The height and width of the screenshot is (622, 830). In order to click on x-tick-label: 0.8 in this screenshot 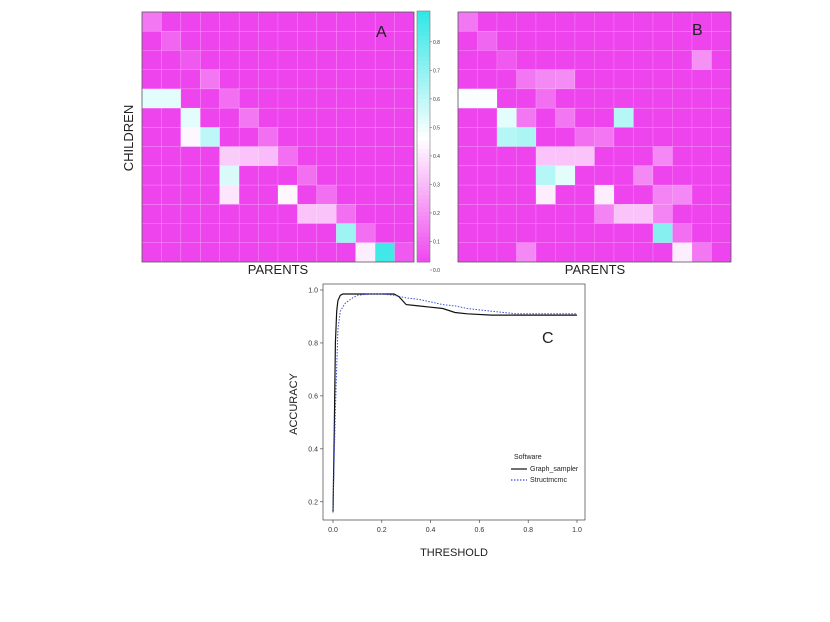, I will do `click(528, 530)`.